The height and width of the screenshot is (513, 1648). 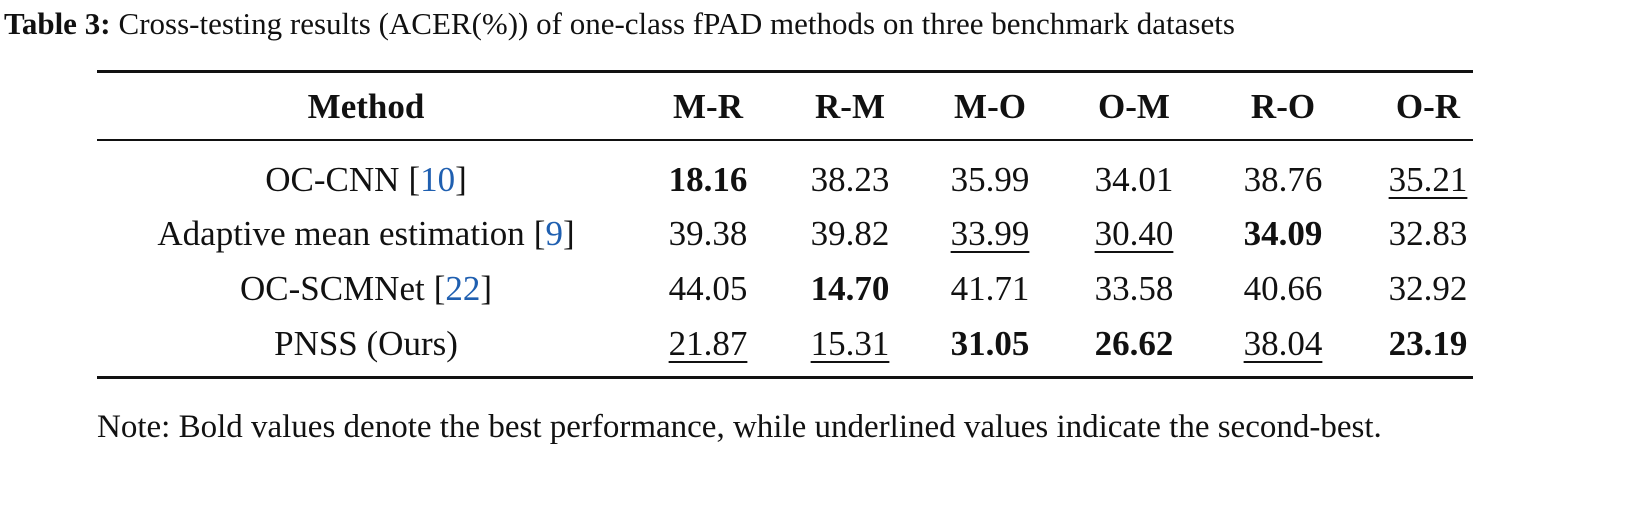 I want to click on method-cell: PNSS (Ours), so click(x=366, y=344).